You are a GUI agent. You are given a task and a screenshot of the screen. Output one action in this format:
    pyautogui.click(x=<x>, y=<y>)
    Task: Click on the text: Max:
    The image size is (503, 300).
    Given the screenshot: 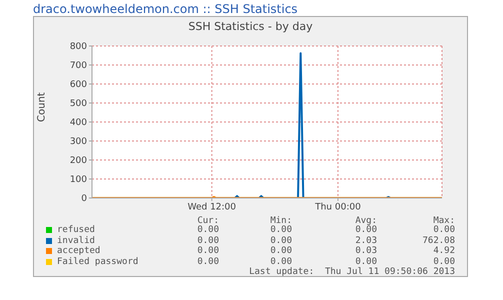 What is the action you would take?
    pyautogui.click(x=443, y=221)
    